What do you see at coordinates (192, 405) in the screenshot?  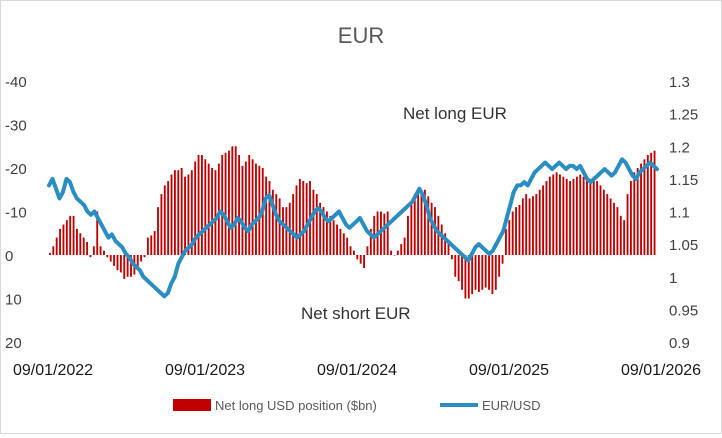 I see `legend-bar-swatch` at bounding box center [192, 405].